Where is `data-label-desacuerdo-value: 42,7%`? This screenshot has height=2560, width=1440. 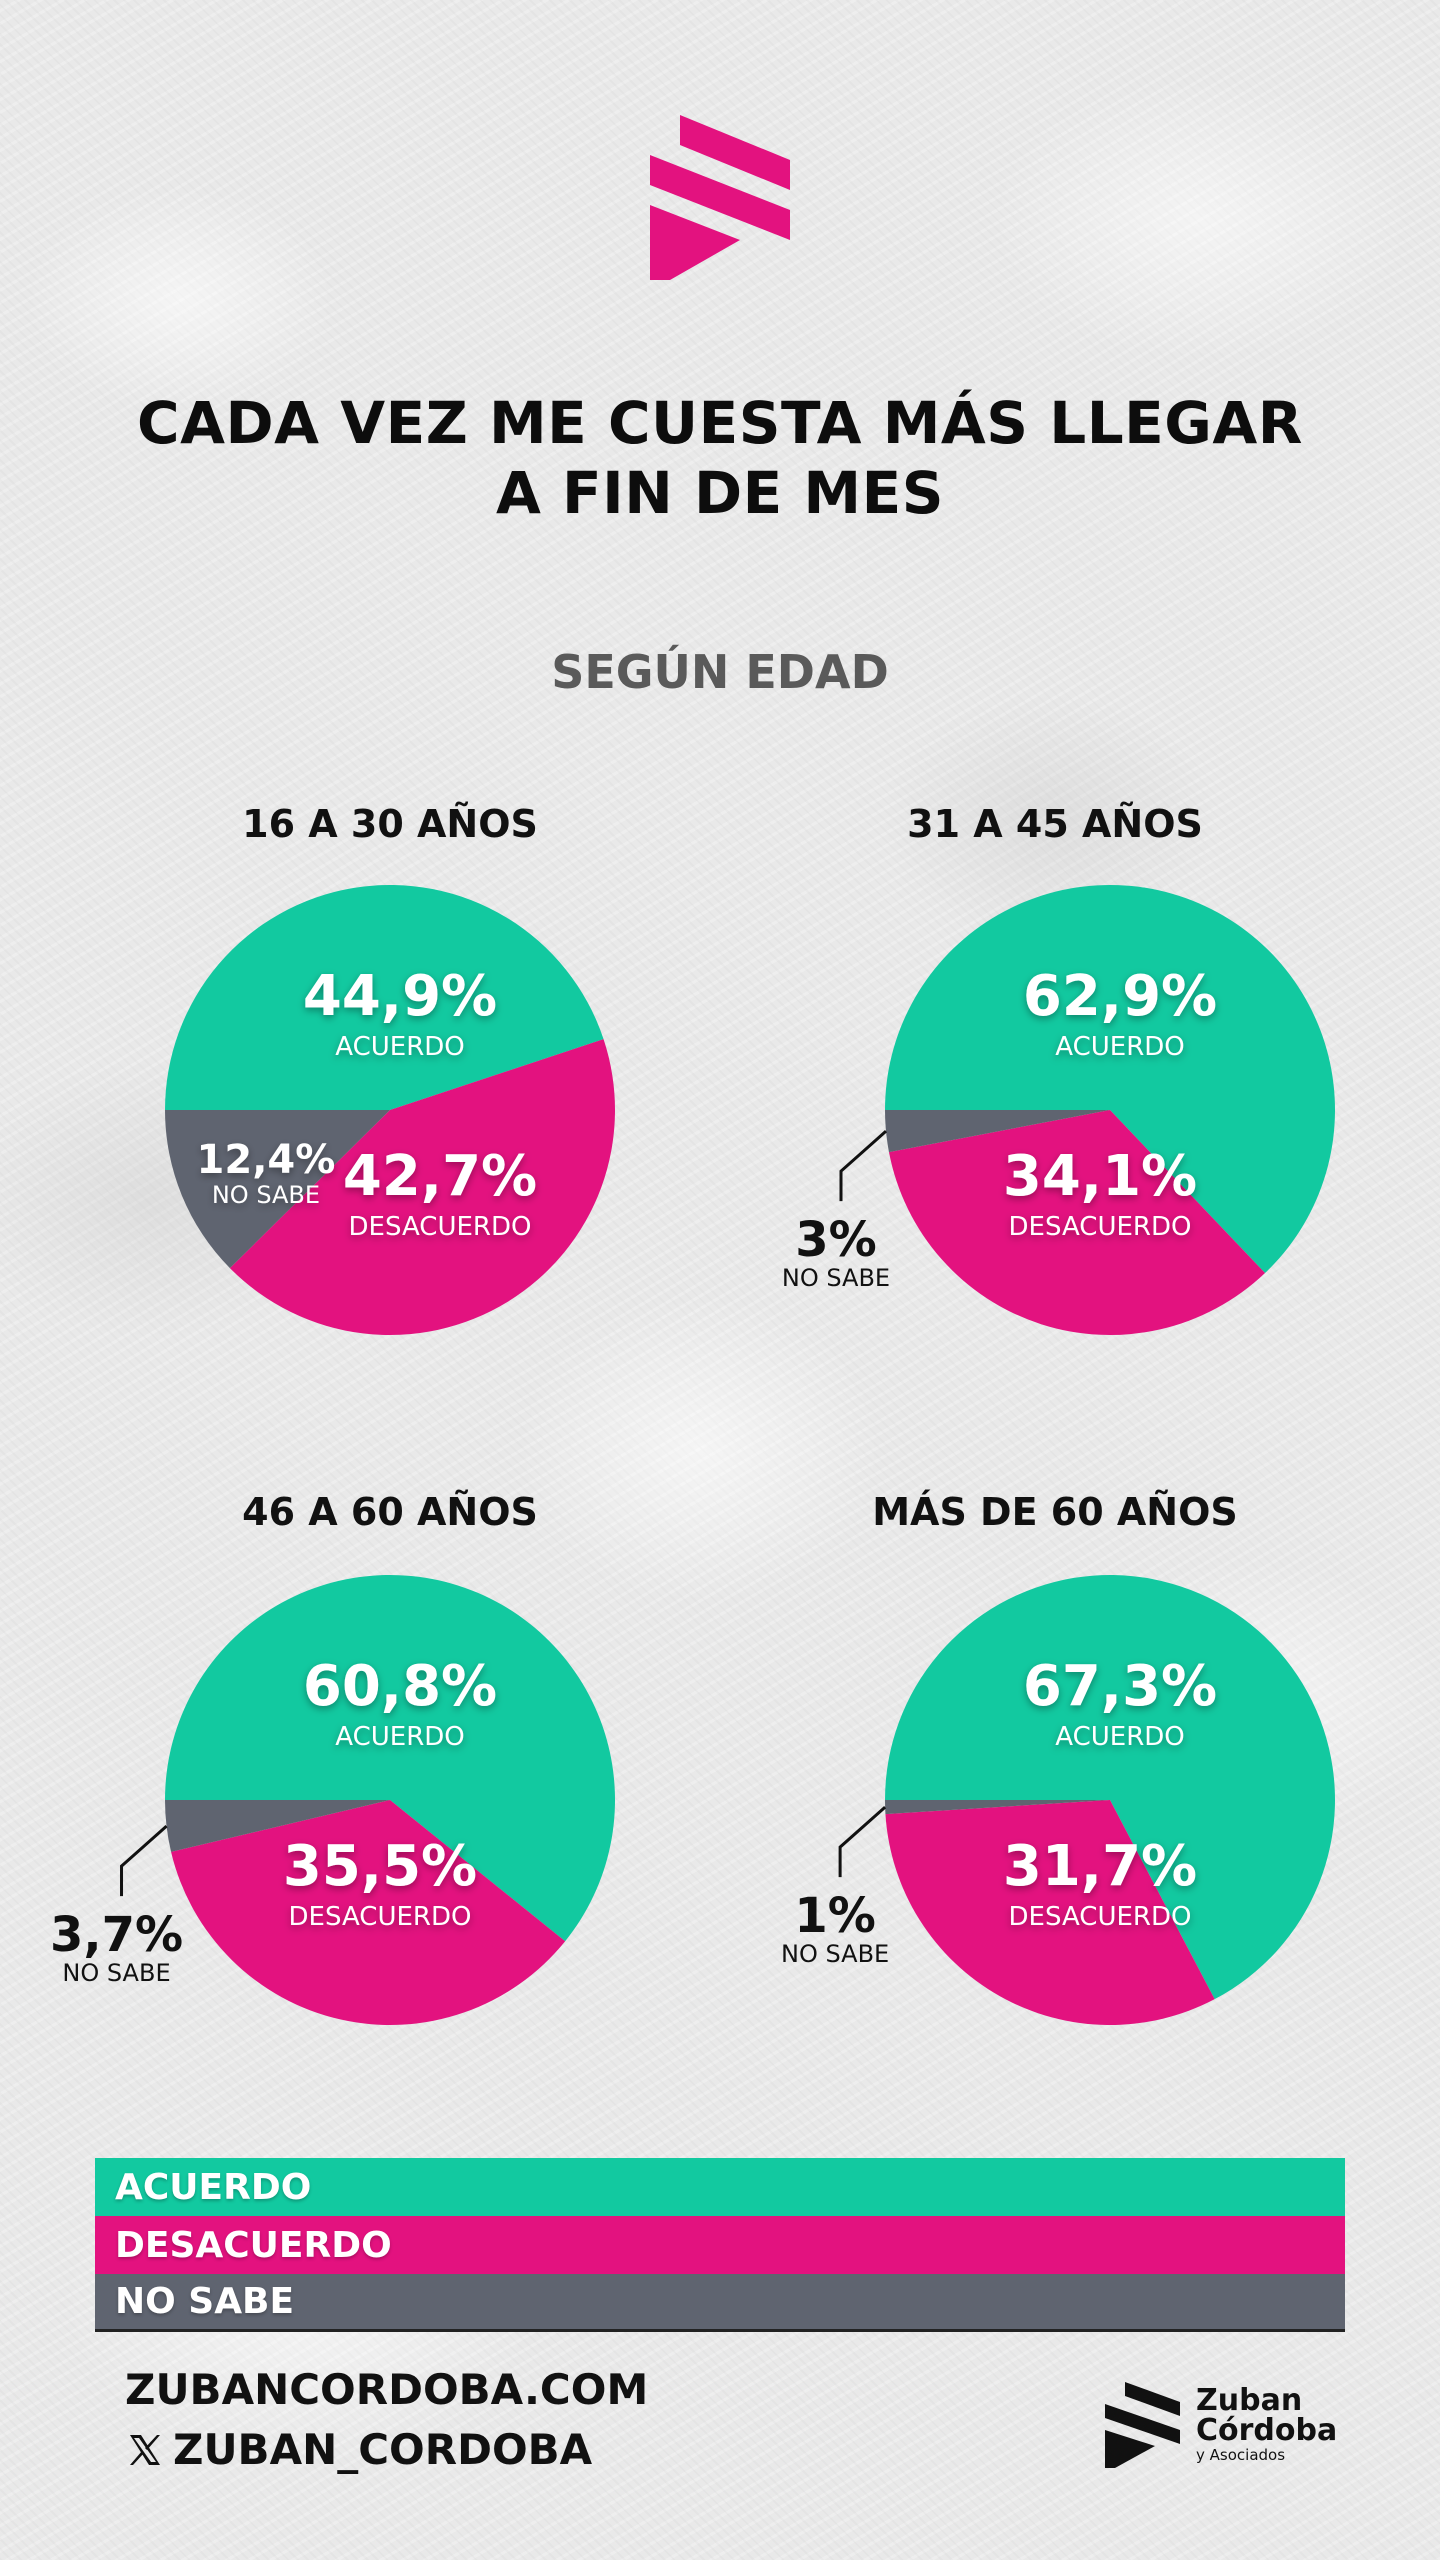 data-label-desacuerdo-value: 42,7% is located at coordinates (440, 1176).